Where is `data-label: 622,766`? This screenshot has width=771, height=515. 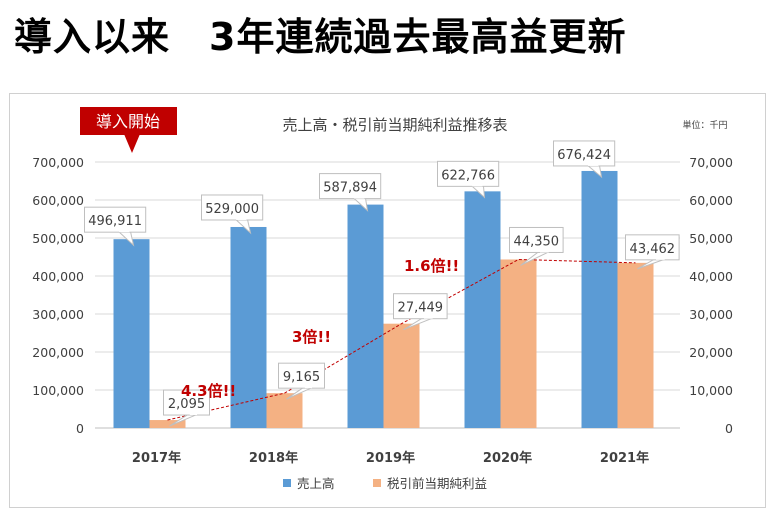 data-label: 622,766 is located at coordinates (468, 175).